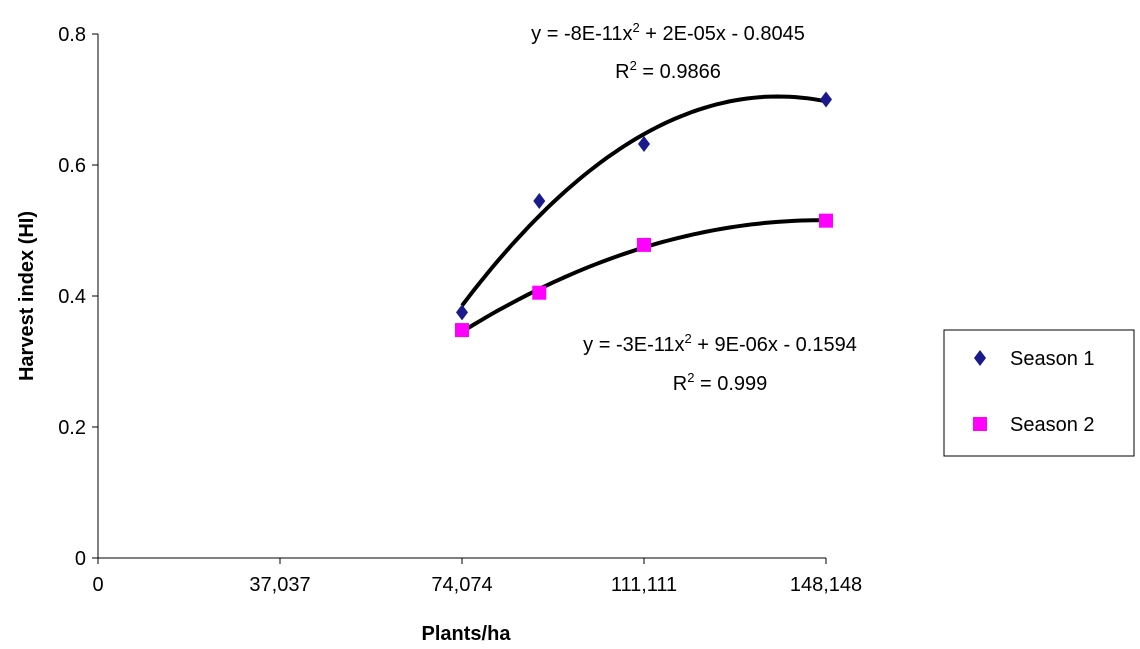 This screenshot has height=649, width=1140. I want to click on trendlines, so click(643, 214).